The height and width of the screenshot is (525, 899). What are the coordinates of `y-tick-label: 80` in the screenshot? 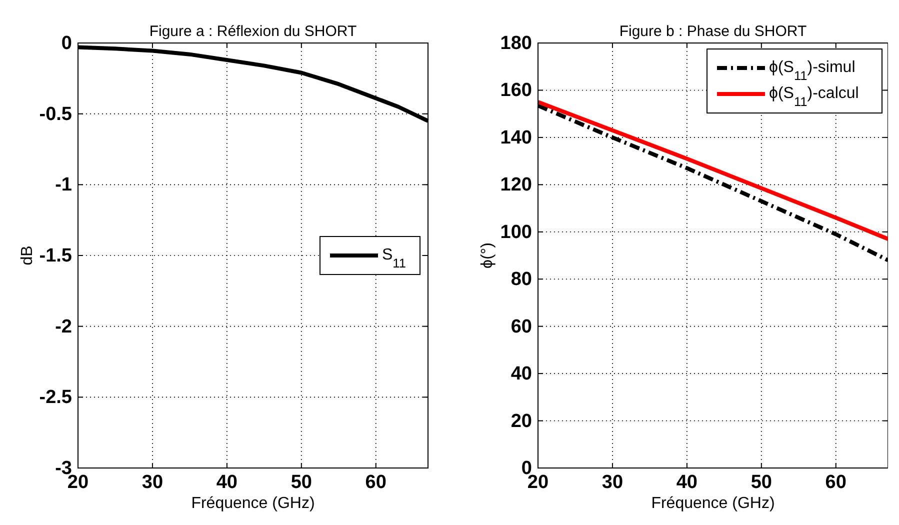 It's located at (521, 279).